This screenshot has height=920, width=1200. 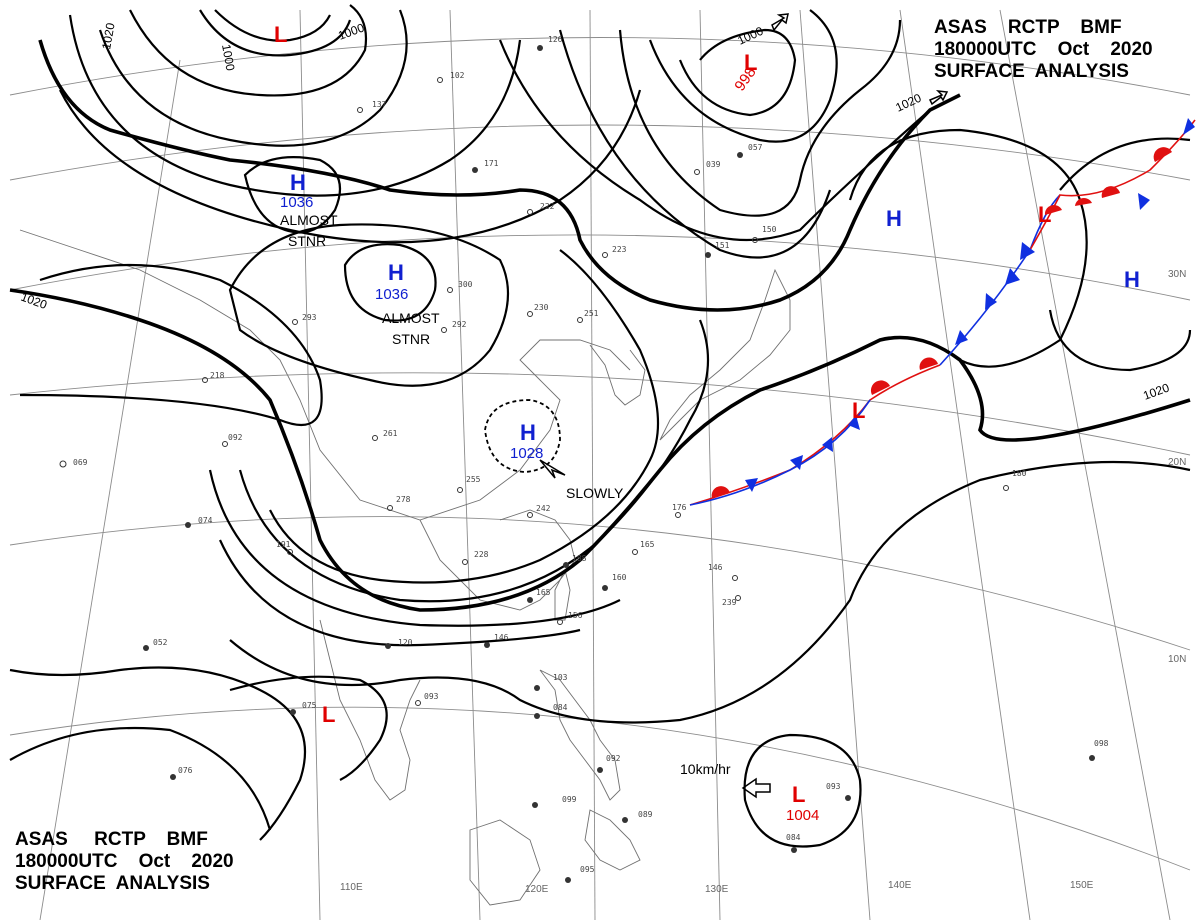 What do you see at coordinates (351, 887) in the screenshot?
I see `lon-label: 110E` at bounding box center [351, 887].